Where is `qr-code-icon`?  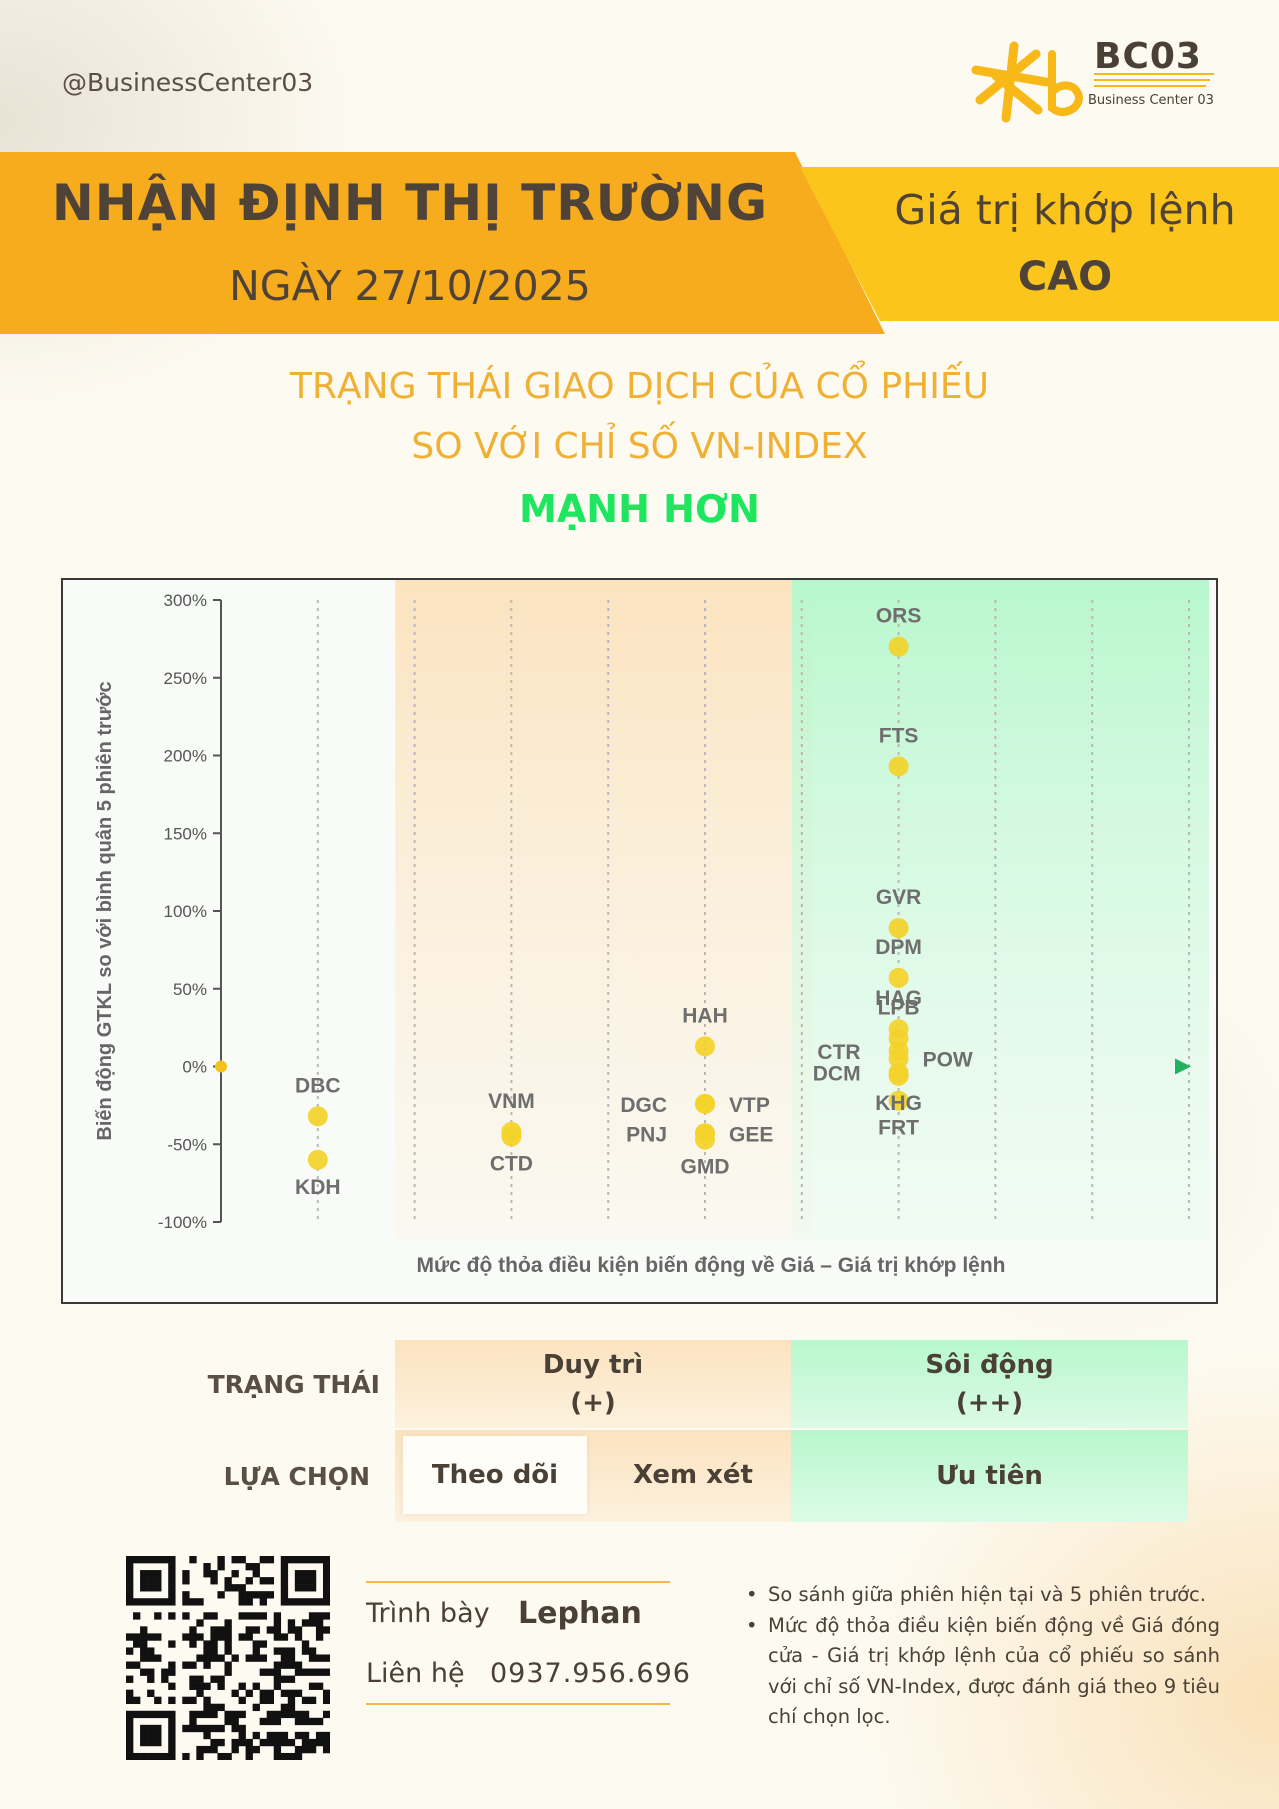 qr-code-icon is located at coordinates (228, 1658).